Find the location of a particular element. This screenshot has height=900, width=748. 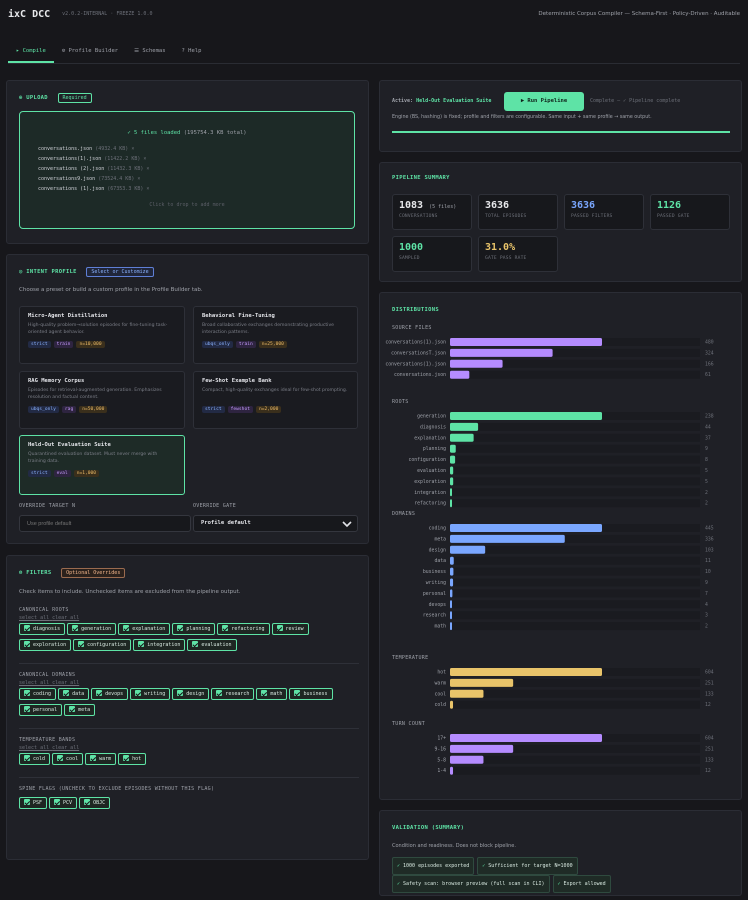

filter-chip: hot is located at coordinates (132, 759).